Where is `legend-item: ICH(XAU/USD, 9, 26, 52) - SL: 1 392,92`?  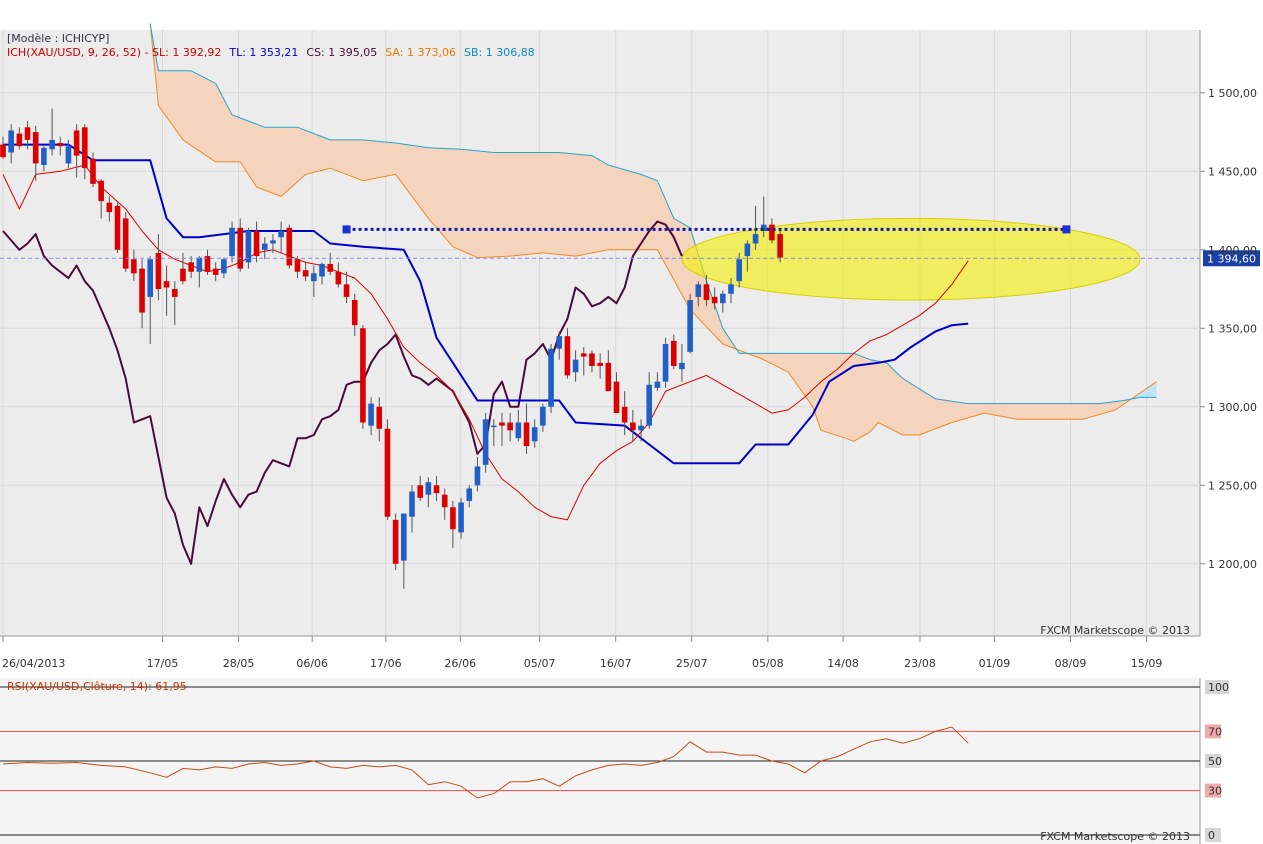
legend-item: ICH(XAU/USD, 9, 26, 52) - SL: 1 392,92 is located at coordinates (114, 52).